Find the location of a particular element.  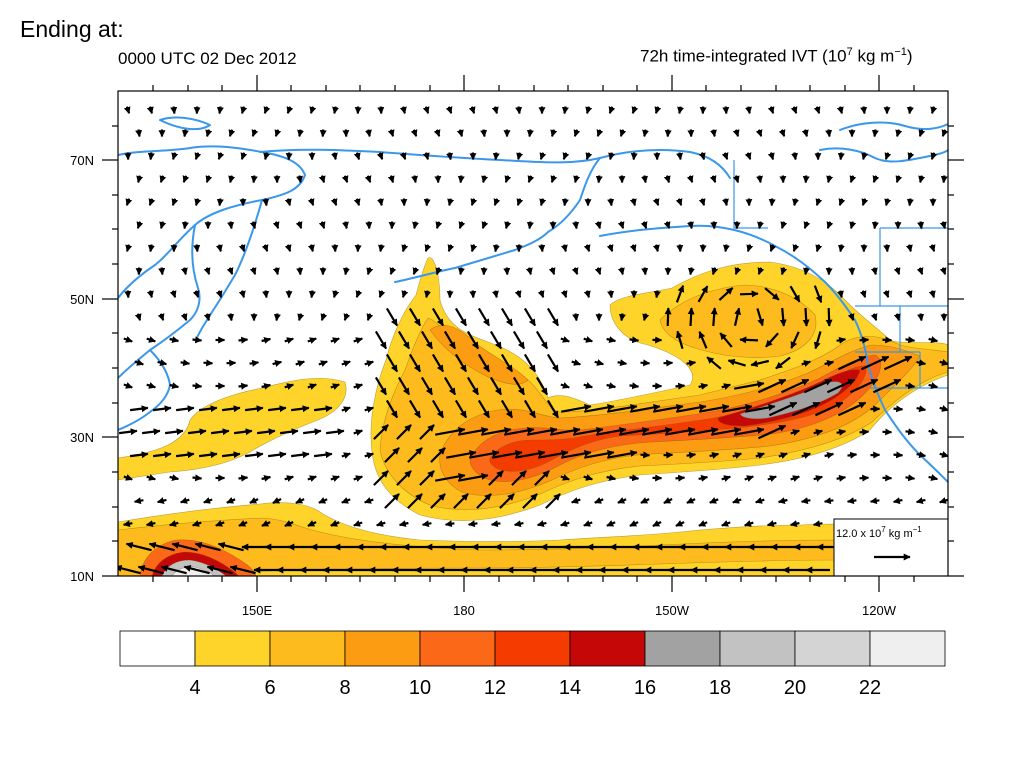

colorbar-label: 14 is located at coordinates (570, 688).